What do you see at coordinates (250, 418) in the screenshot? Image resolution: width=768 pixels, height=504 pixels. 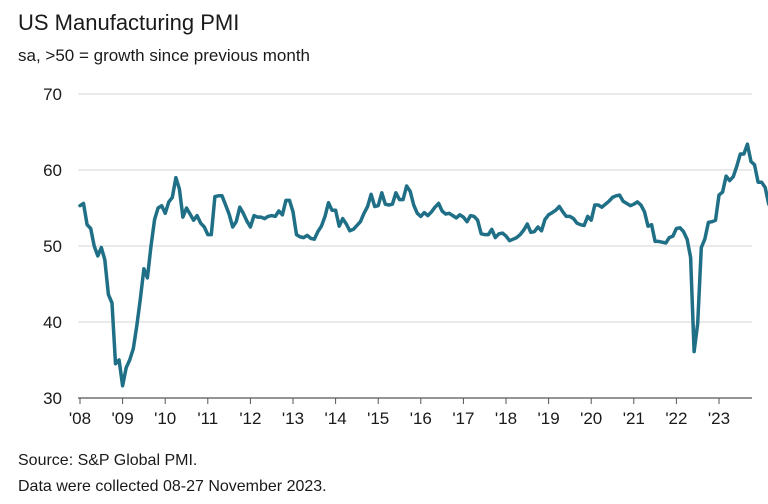 I see `x-tick-label: '12` at bounding box center [250, 418].